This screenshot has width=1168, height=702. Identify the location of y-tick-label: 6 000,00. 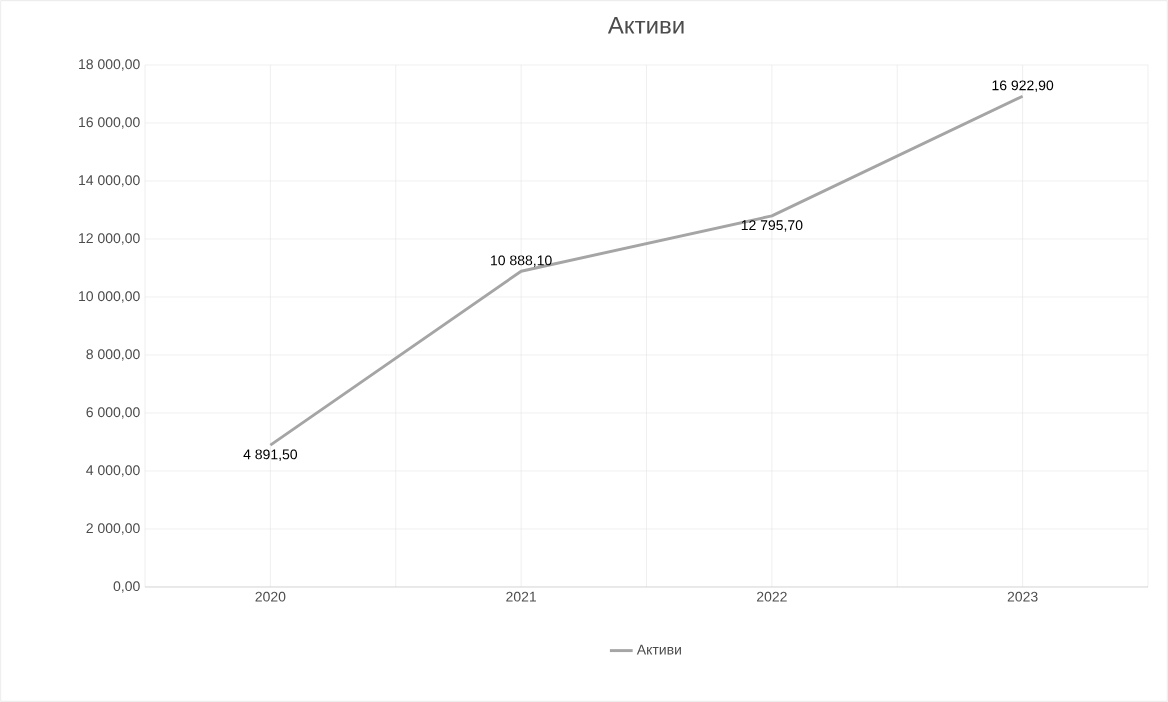
(113, 413).